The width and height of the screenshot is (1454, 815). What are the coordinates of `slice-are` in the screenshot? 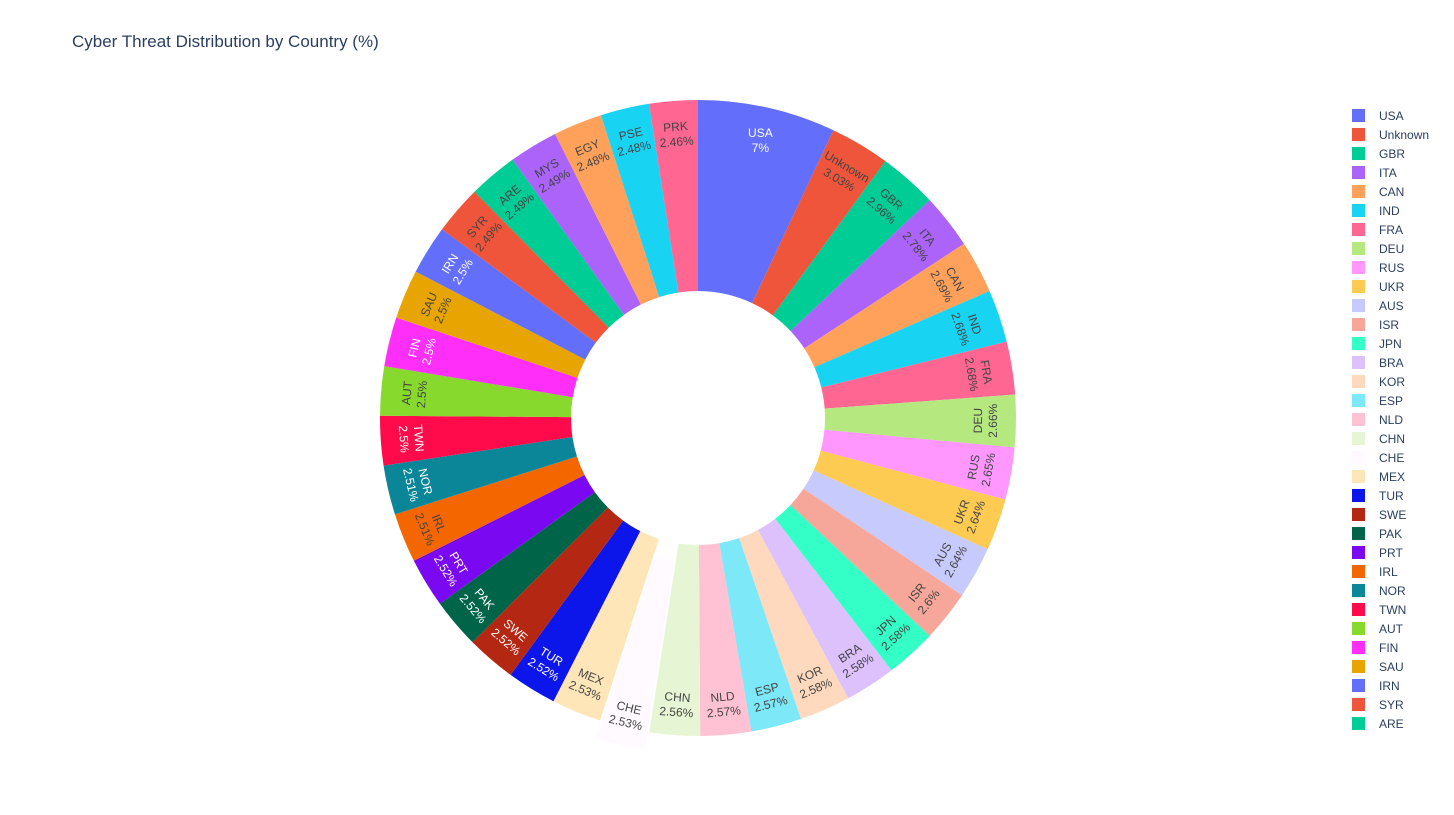 It's located at (549, 243).